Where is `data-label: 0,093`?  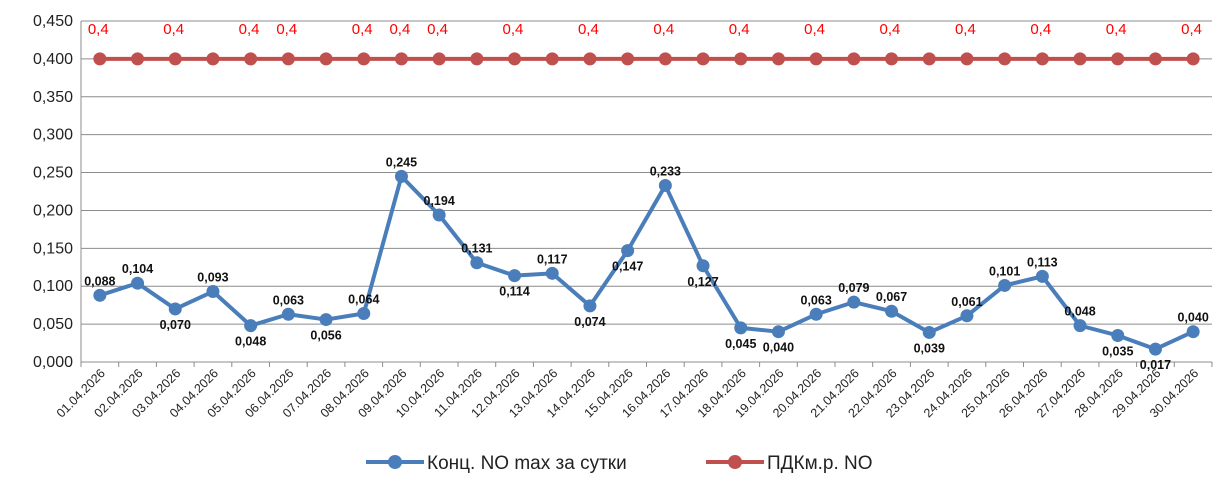 data-label: 0,093 is located at coordinates (212, 278).